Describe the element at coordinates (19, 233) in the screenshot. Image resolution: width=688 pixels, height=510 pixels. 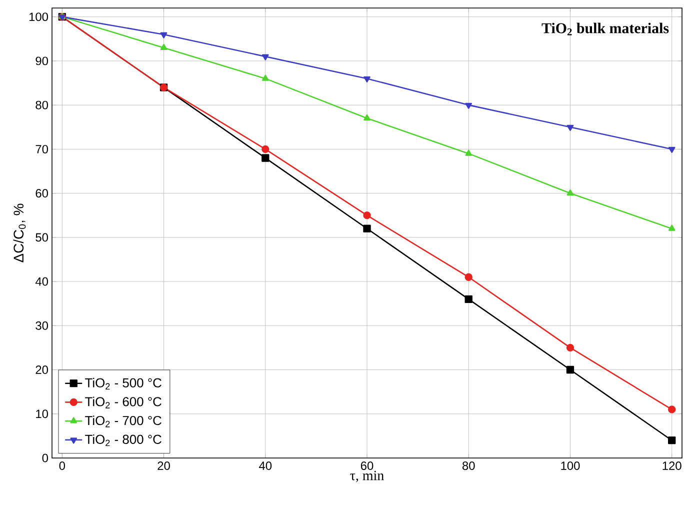
I see `y-axis-title: ΔC/C$_{0}$, %` at that location.